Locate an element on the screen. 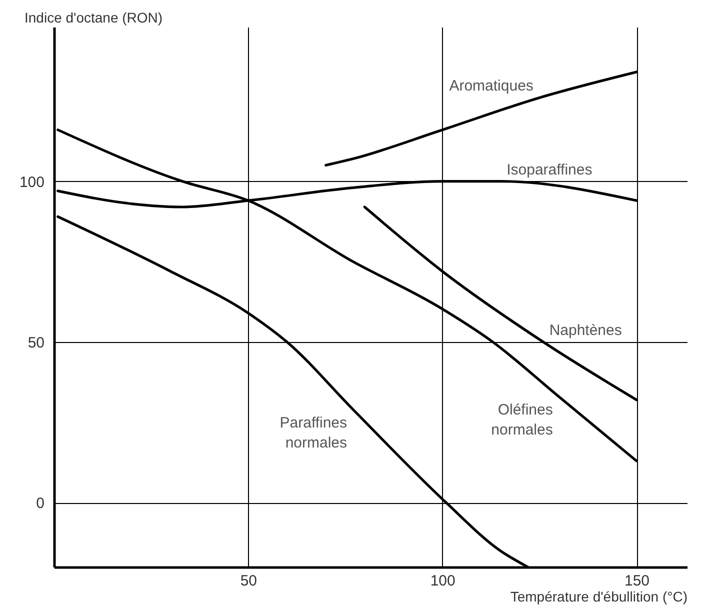 The image size is (704, 607). x-tick-label: 100 is located at coordinates (443, 581).